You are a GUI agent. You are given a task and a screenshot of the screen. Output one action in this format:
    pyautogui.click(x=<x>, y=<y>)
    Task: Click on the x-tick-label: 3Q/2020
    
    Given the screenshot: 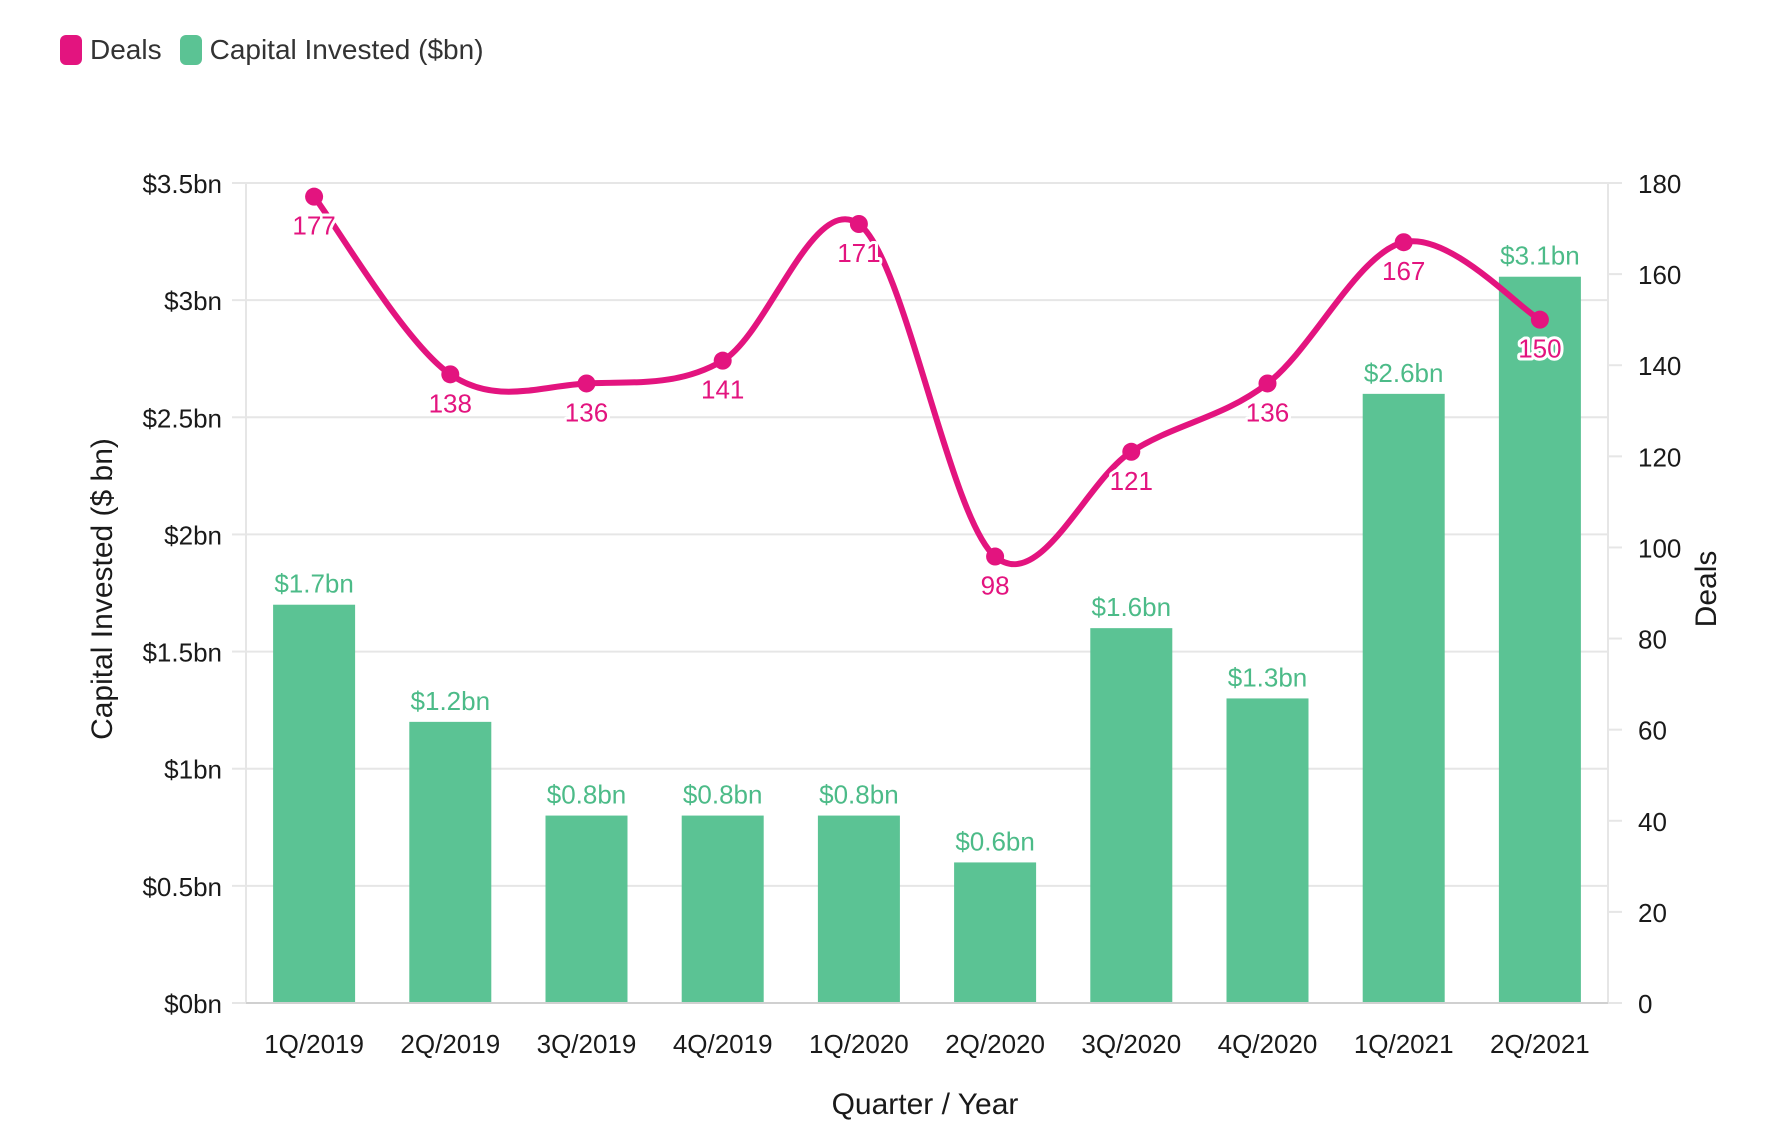 What is the action you would take?
    pyautogui.click(x=1131, y=1044)
    